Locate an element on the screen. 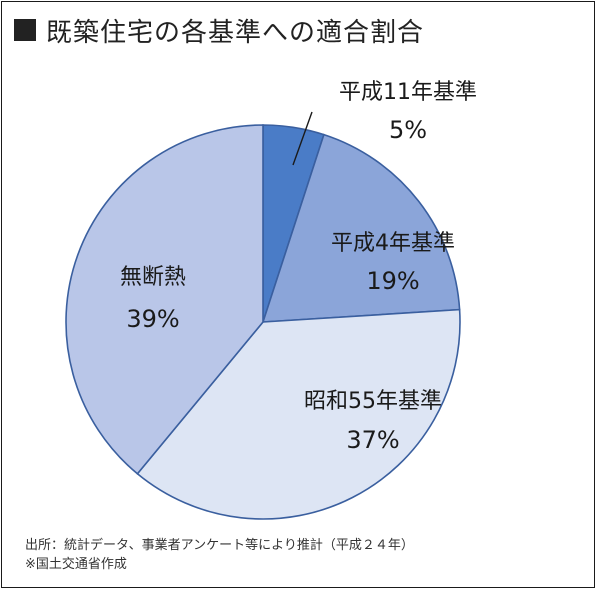  chart-title-row: 既築住宅の各基準への適合割合 is located at coordinates (219, 30).